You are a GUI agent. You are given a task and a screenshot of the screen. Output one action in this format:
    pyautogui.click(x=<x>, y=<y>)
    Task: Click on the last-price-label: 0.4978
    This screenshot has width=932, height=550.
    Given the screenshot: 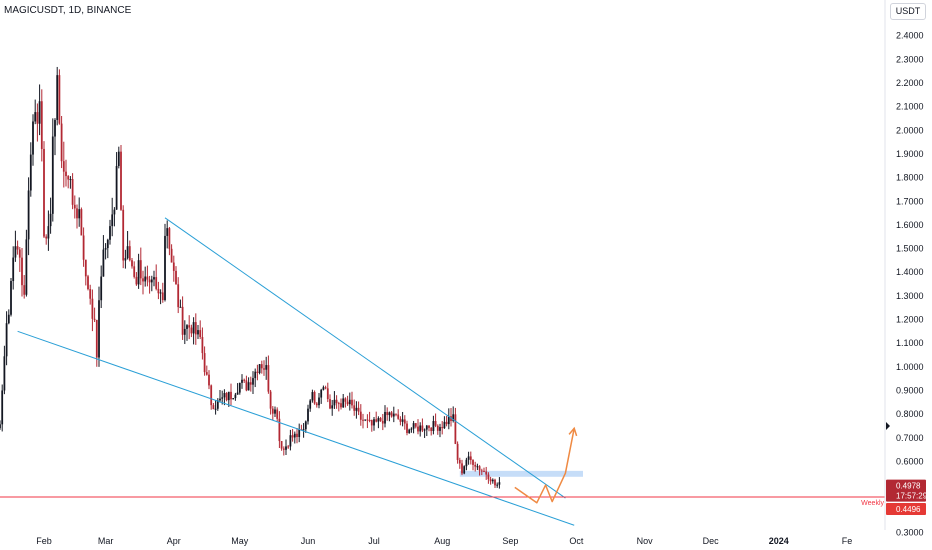 What is the action you would take?
    pyautogui.click(x=908, y=486)
    